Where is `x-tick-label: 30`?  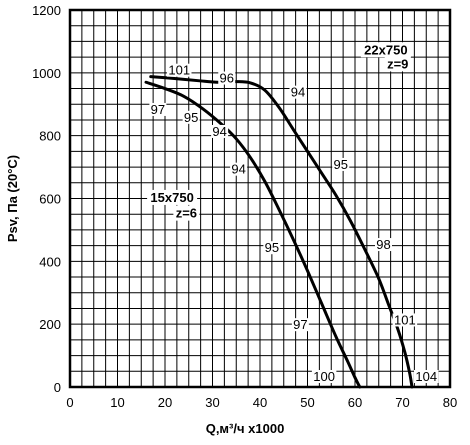
x-tick-label: 30 is located at coordinates (212, 402).